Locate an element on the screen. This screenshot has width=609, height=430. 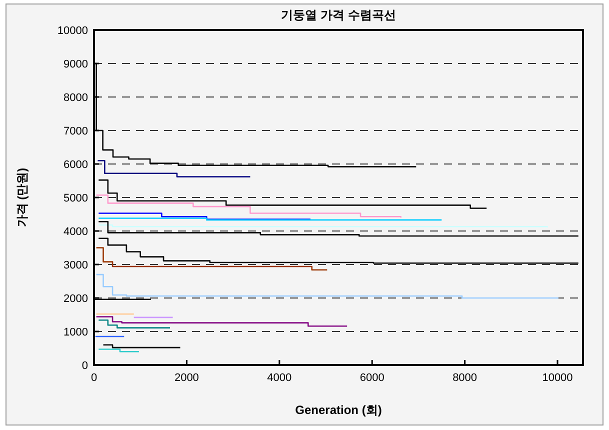
y-tick-label: 5000 is located at coordinates (76, 198).